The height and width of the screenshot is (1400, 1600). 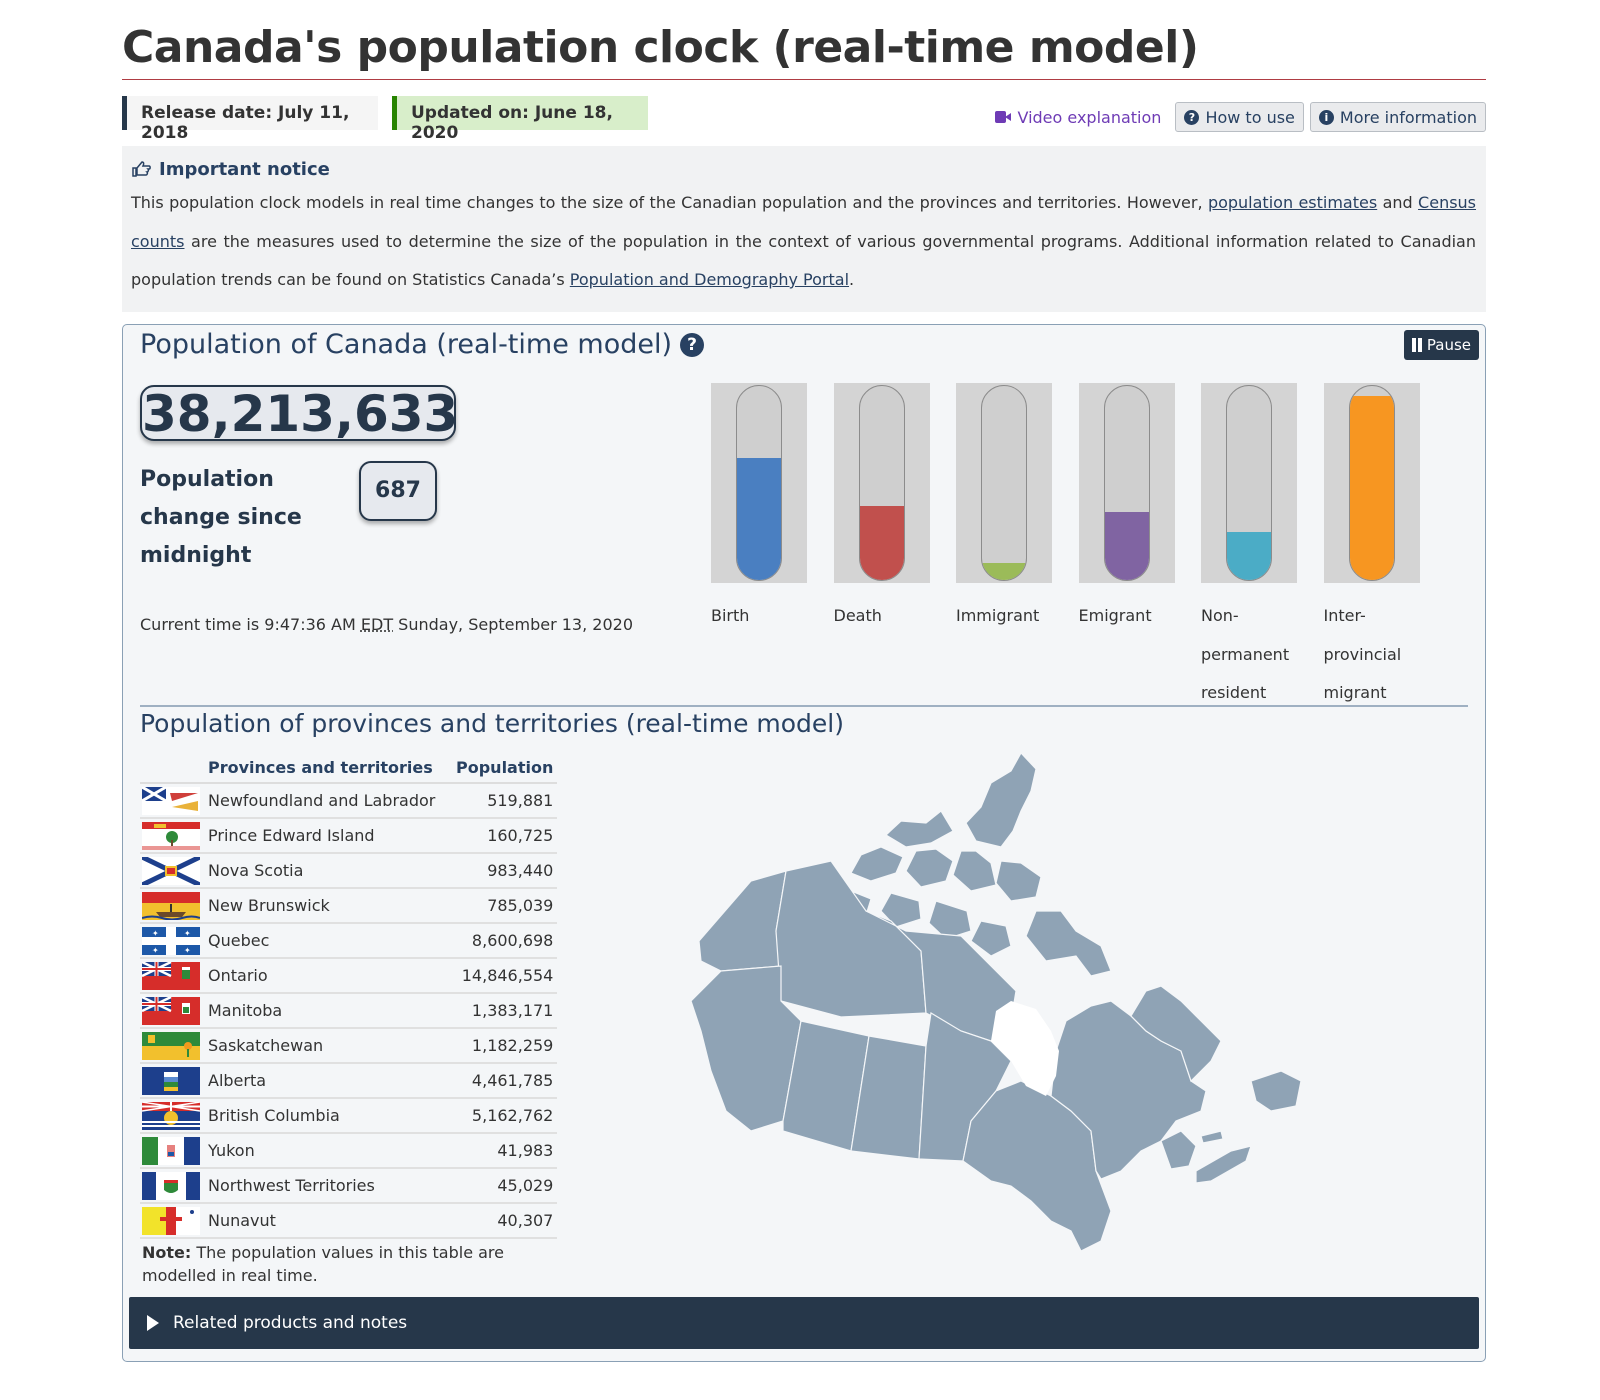 What do you see at coordinates (1250, 117) in the screenshot?
I see `how-to-use-label: How to use` at bounding box center [1250, 117].